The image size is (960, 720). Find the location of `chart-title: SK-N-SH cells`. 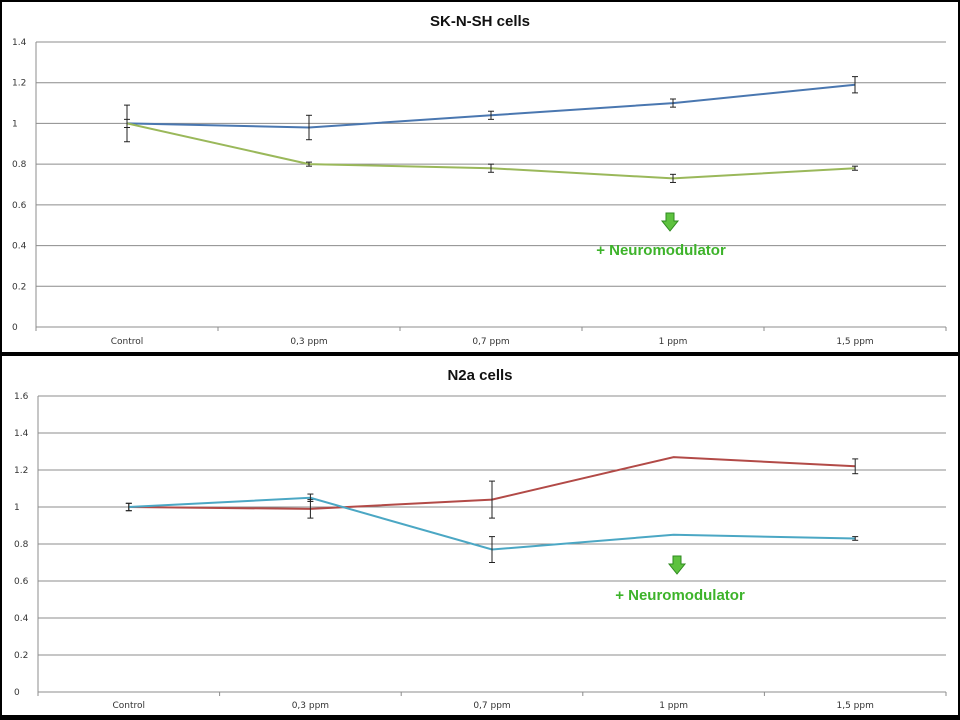

chart-title: SK-N-SH cells is located at coordinates (480, 21).